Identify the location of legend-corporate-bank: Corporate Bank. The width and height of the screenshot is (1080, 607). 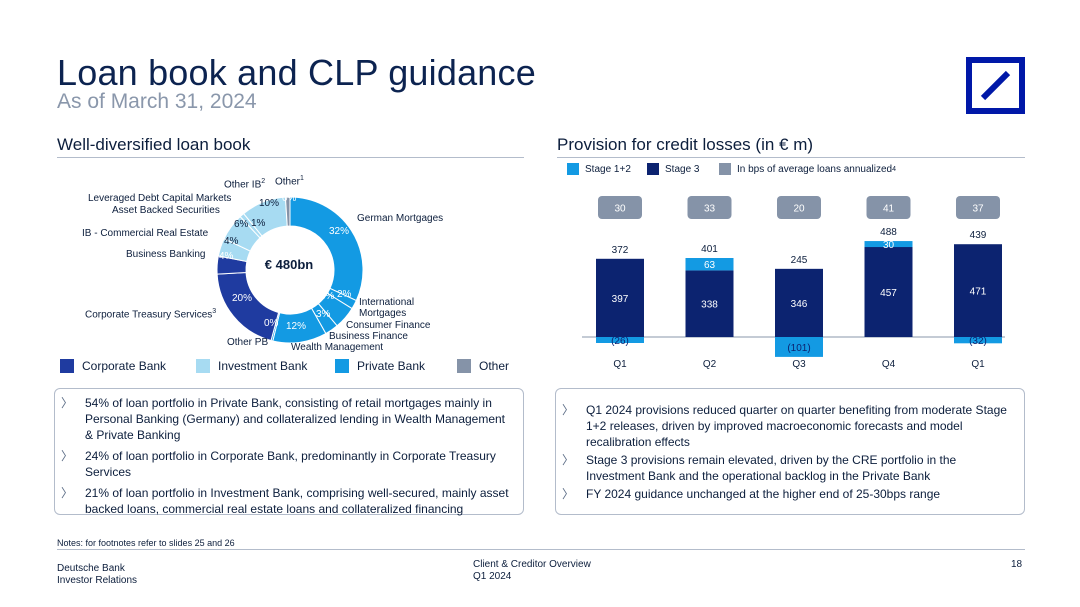
(128, 366).